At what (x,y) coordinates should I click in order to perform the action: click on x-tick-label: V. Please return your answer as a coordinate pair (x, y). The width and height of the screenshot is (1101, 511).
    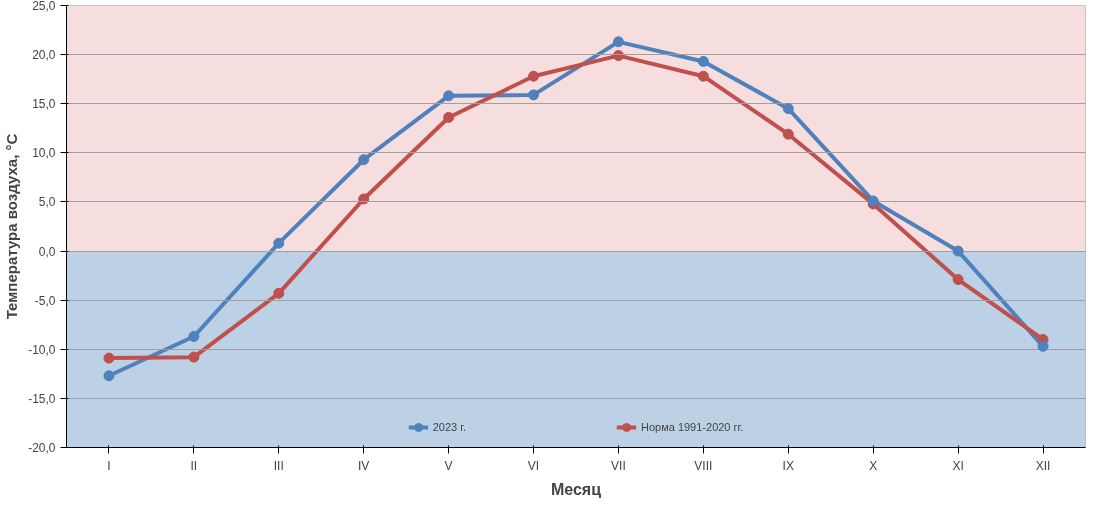
    Looking at the image, I should click on (448, 465).